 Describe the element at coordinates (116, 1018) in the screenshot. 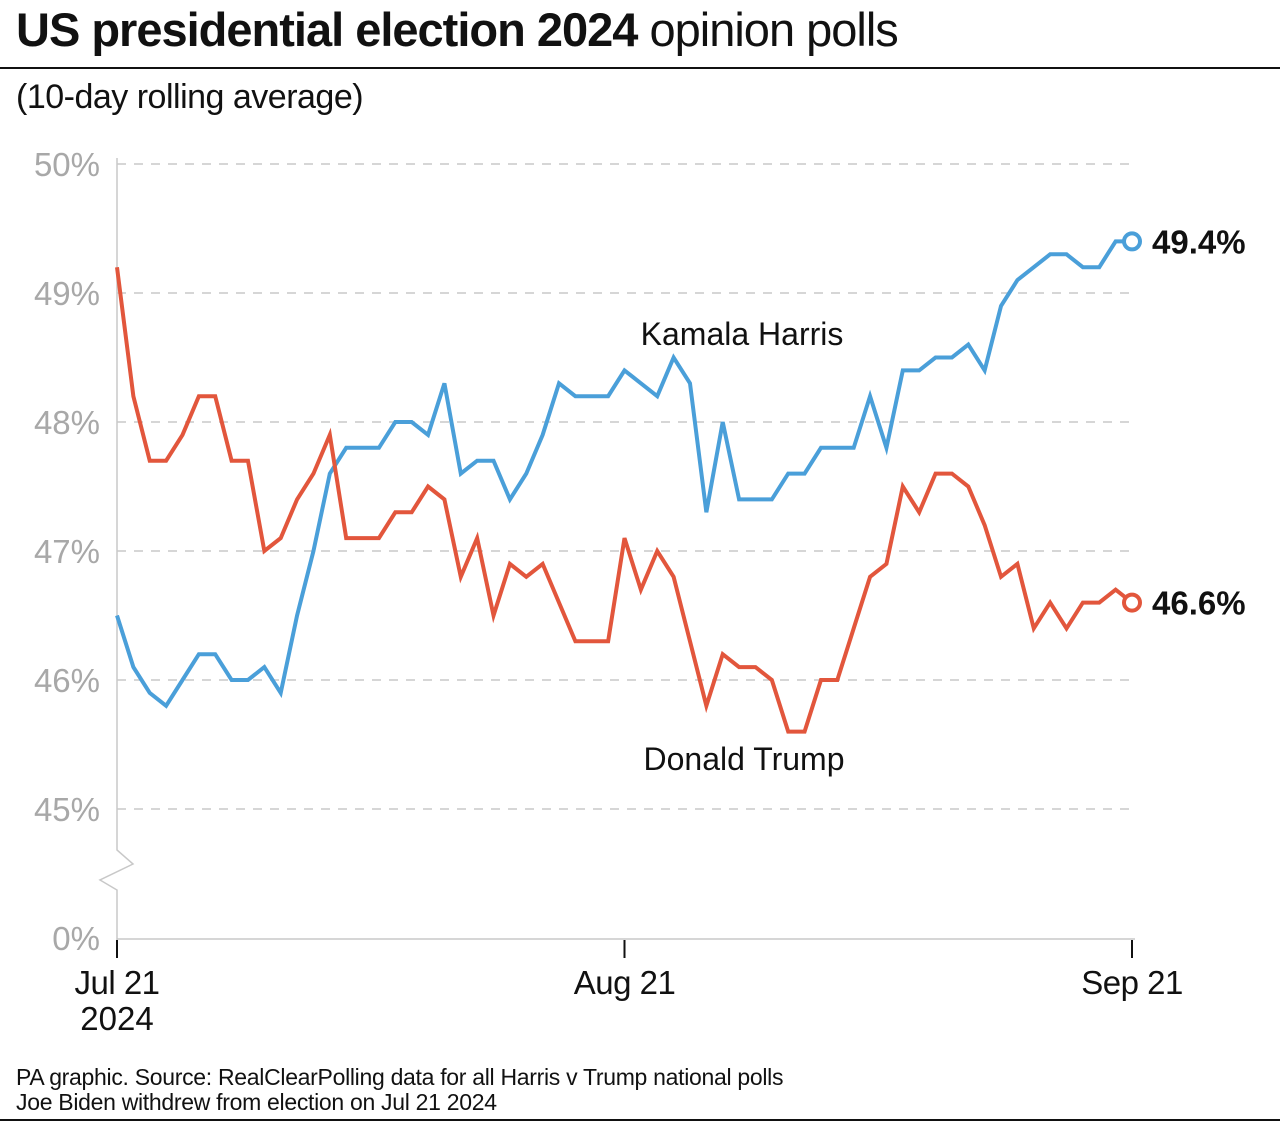

I see `x-tick-sublabel: 2024` at that location.